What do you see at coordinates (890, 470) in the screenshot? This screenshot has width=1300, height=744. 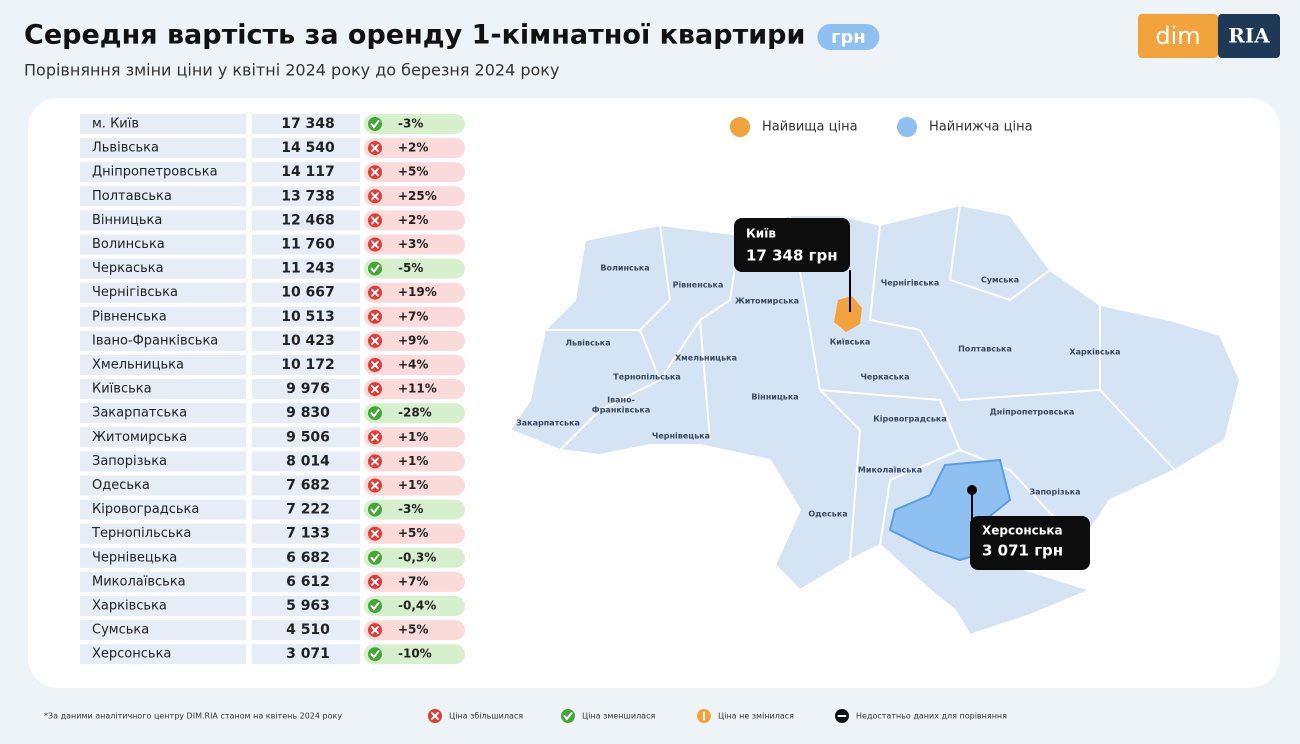 I see `region-label: Миколаївська` at bounding box center [890, 470].